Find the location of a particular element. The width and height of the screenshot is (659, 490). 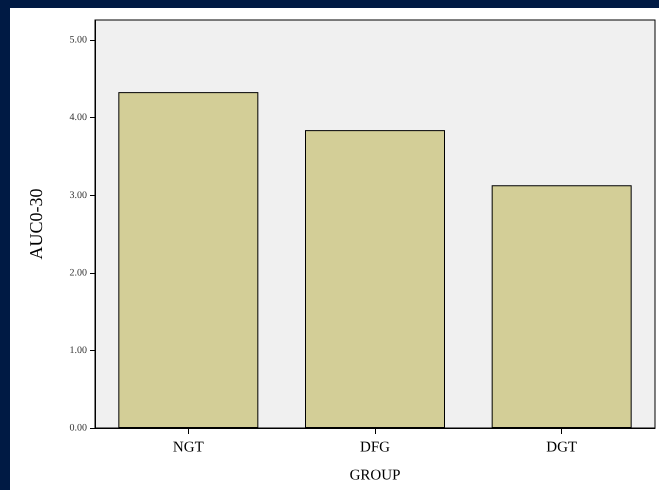

y-tick-label: 2.00 is located at coordinates (78, 272).